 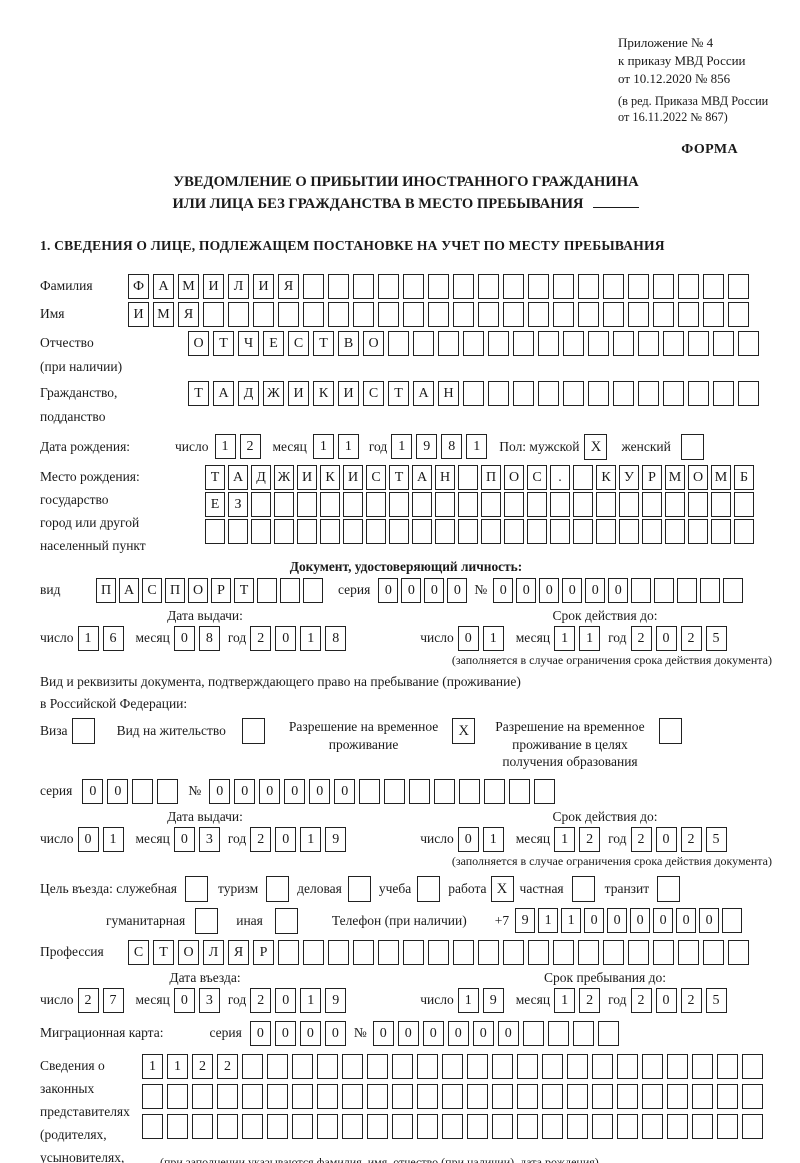 What do you see at coordinates (163, 314) in the screenshot?
I see `char-cell: М` at bounding box center [163, 314].